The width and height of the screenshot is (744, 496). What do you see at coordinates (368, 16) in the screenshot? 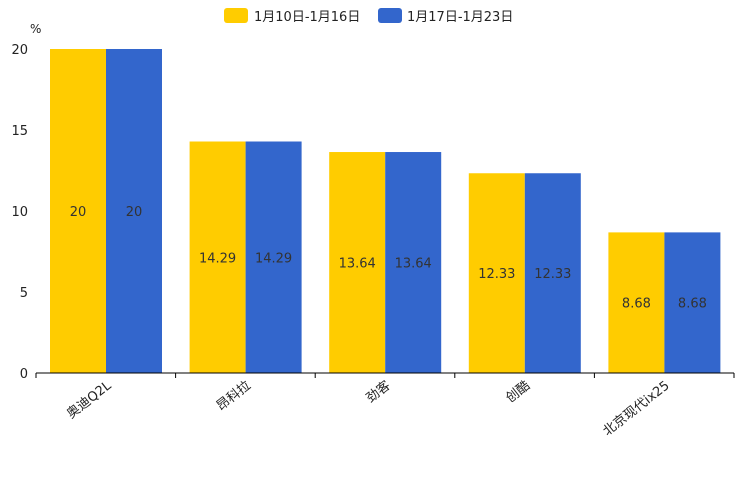
I see `legend: 1月10日-1月16日 1月17日-1月23日` at bounding box center [368, 16].